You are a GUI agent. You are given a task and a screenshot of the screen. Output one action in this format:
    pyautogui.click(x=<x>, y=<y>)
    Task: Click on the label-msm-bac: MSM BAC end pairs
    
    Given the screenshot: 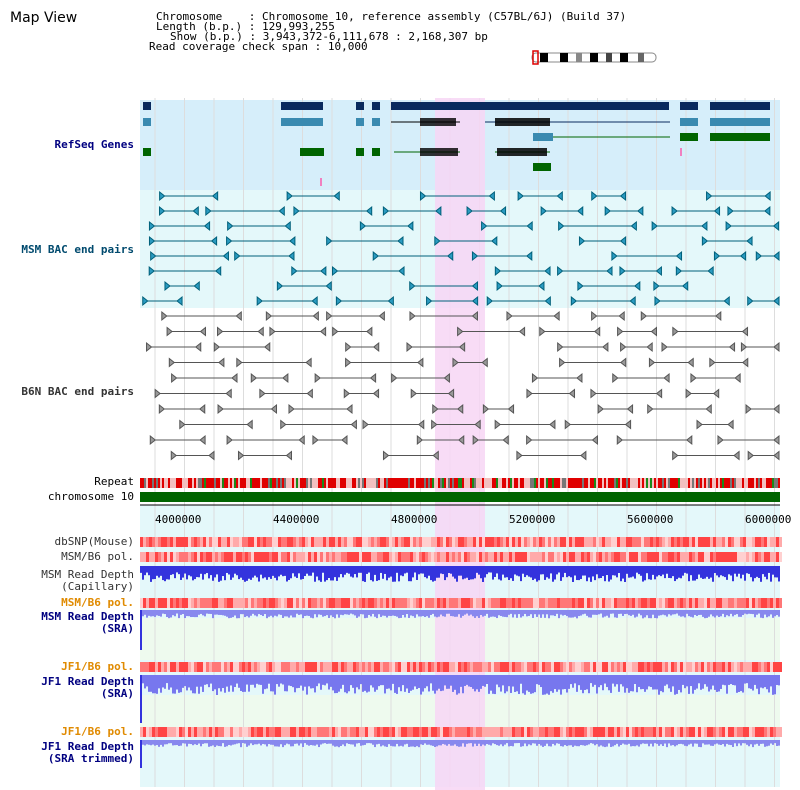 What is the action you would take?
    pyautogui.click(x=77, y=249)
    